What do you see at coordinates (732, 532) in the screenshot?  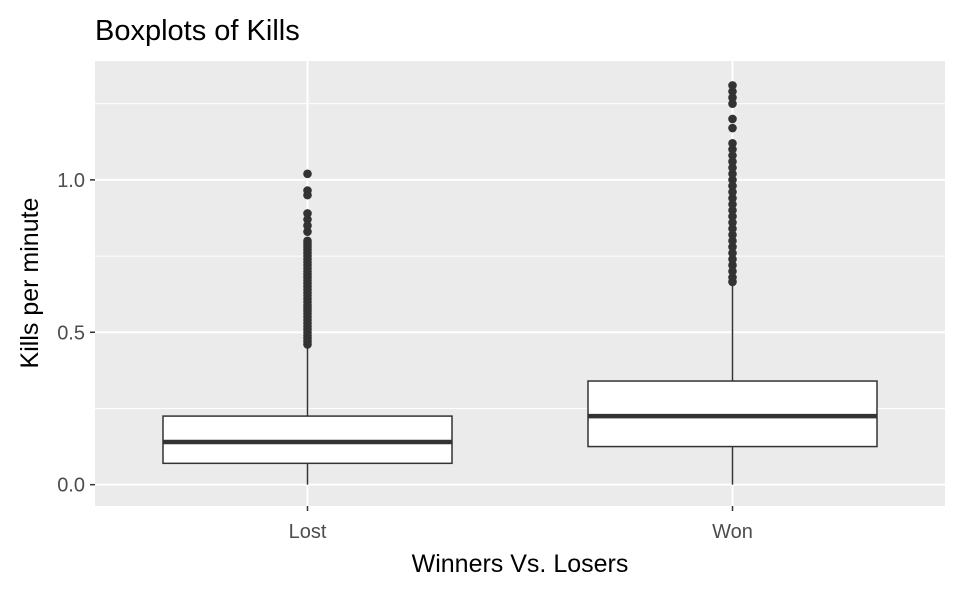 I see `x-tick-label: Won` at bounding box center [732, 532].